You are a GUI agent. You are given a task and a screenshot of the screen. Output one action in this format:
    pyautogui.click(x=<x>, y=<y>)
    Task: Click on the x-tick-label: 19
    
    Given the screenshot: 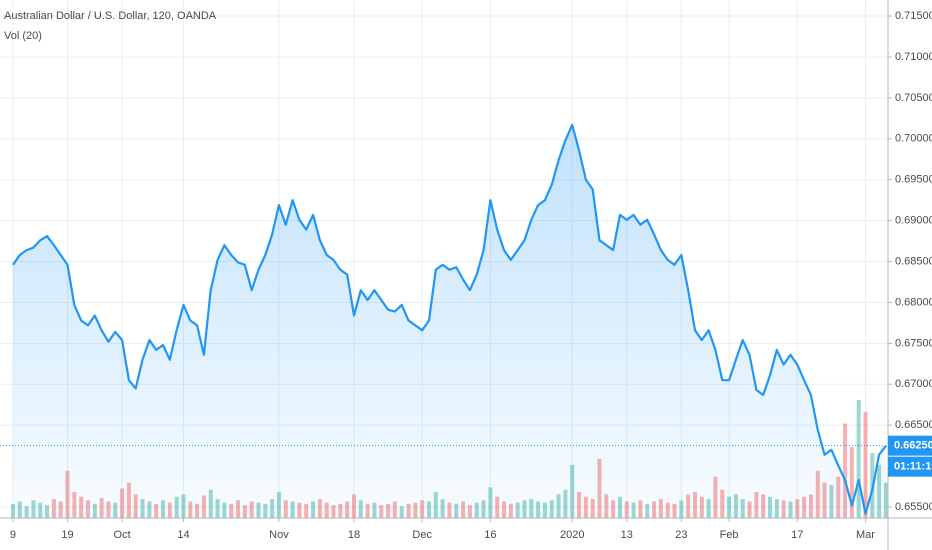 What is the action you would take?
    pyautogui.click(x=67, y=535)
    